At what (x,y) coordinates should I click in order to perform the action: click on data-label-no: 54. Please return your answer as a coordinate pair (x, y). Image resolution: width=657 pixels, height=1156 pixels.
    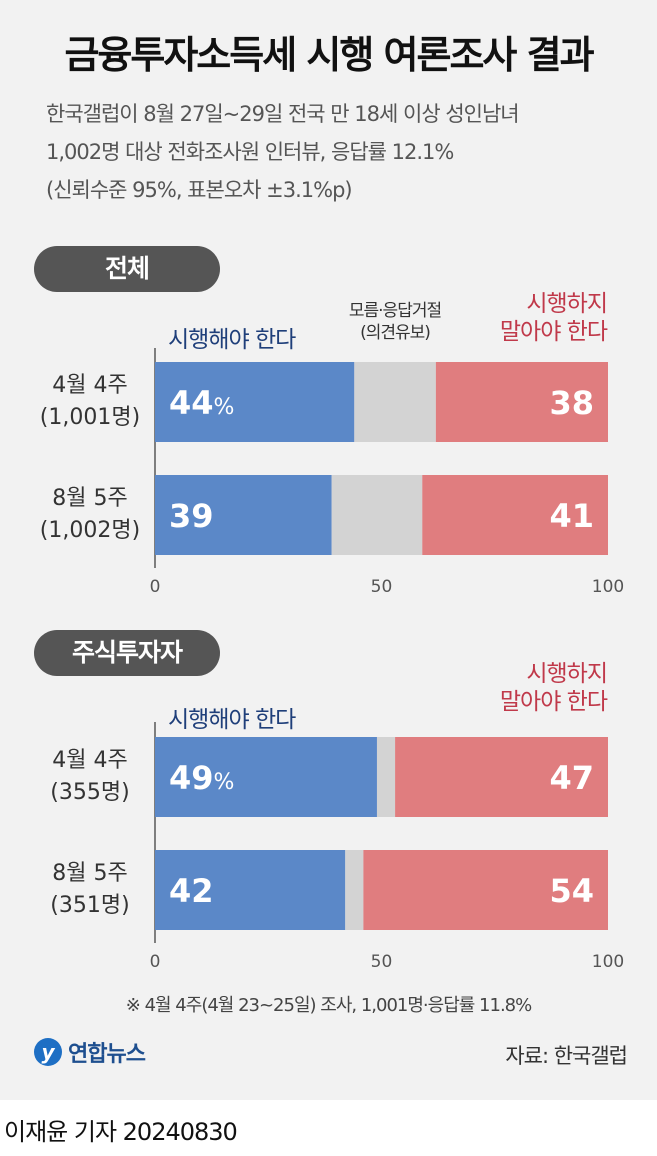
    Looking at the image, I should click on (571, 891).